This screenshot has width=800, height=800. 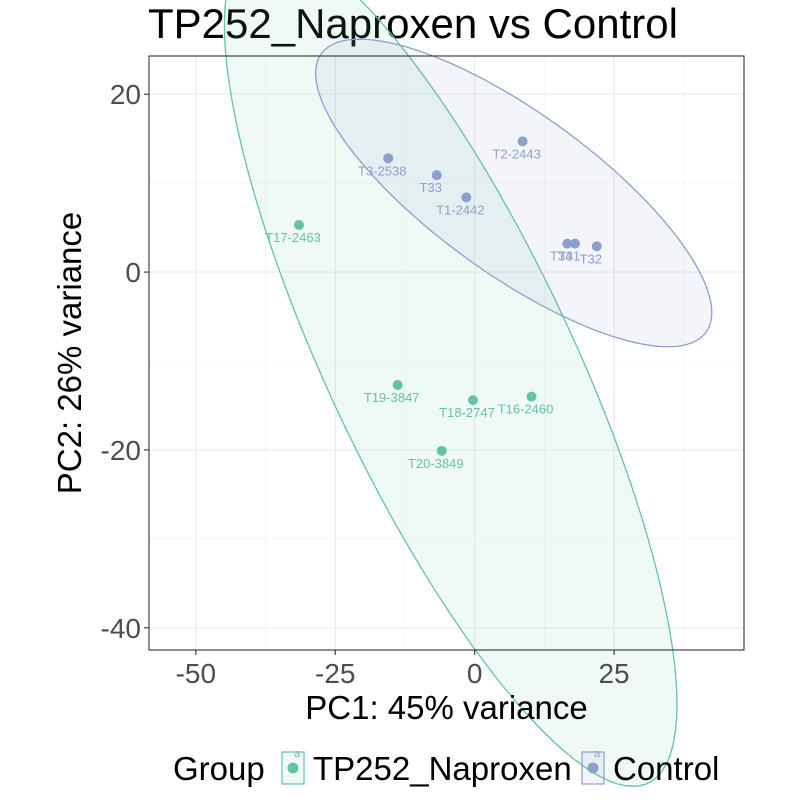 I want to click on point-t32, so click(x=596, y=246).